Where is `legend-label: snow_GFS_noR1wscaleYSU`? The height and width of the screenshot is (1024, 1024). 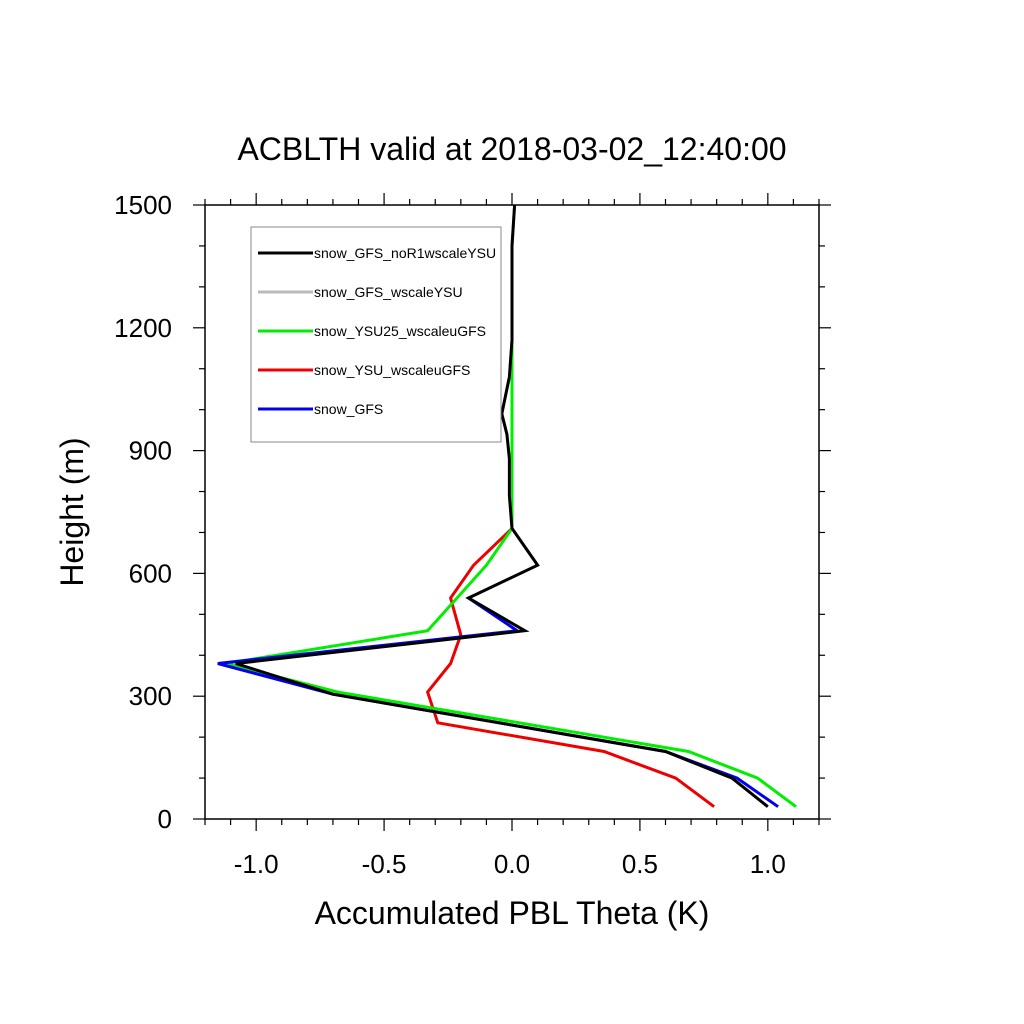
legend-label: snow_GFS_noR1wscaleYSU is located at coordinates (405, 253).